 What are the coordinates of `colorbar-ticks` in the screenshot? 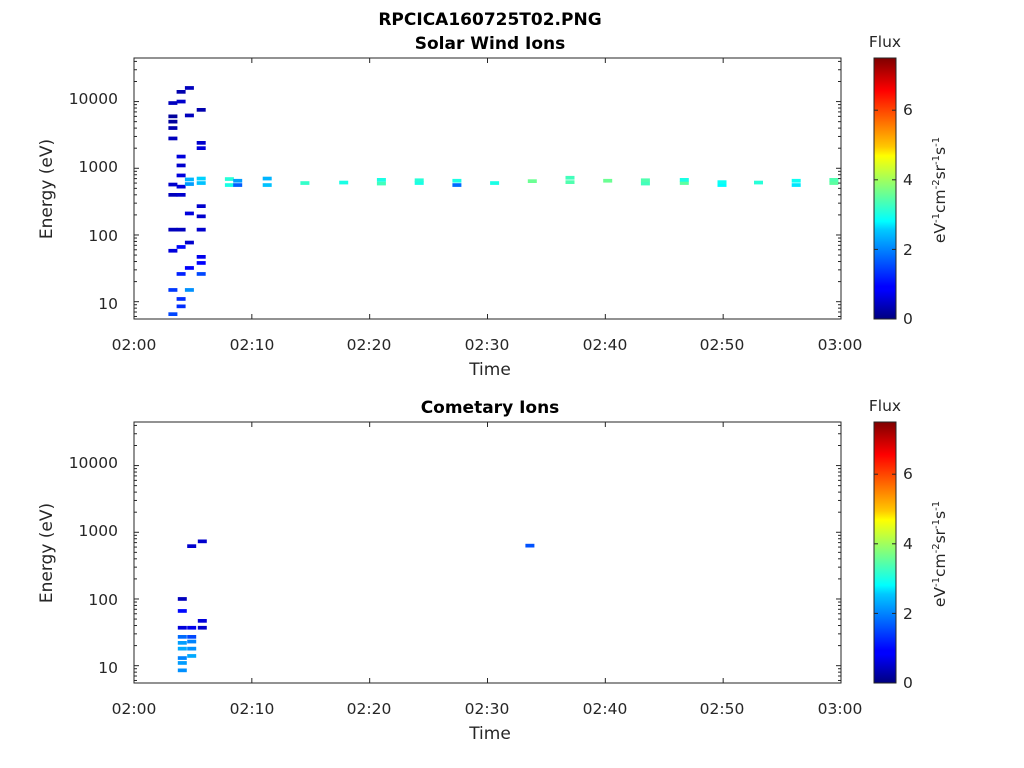 It's located at (885, 578).